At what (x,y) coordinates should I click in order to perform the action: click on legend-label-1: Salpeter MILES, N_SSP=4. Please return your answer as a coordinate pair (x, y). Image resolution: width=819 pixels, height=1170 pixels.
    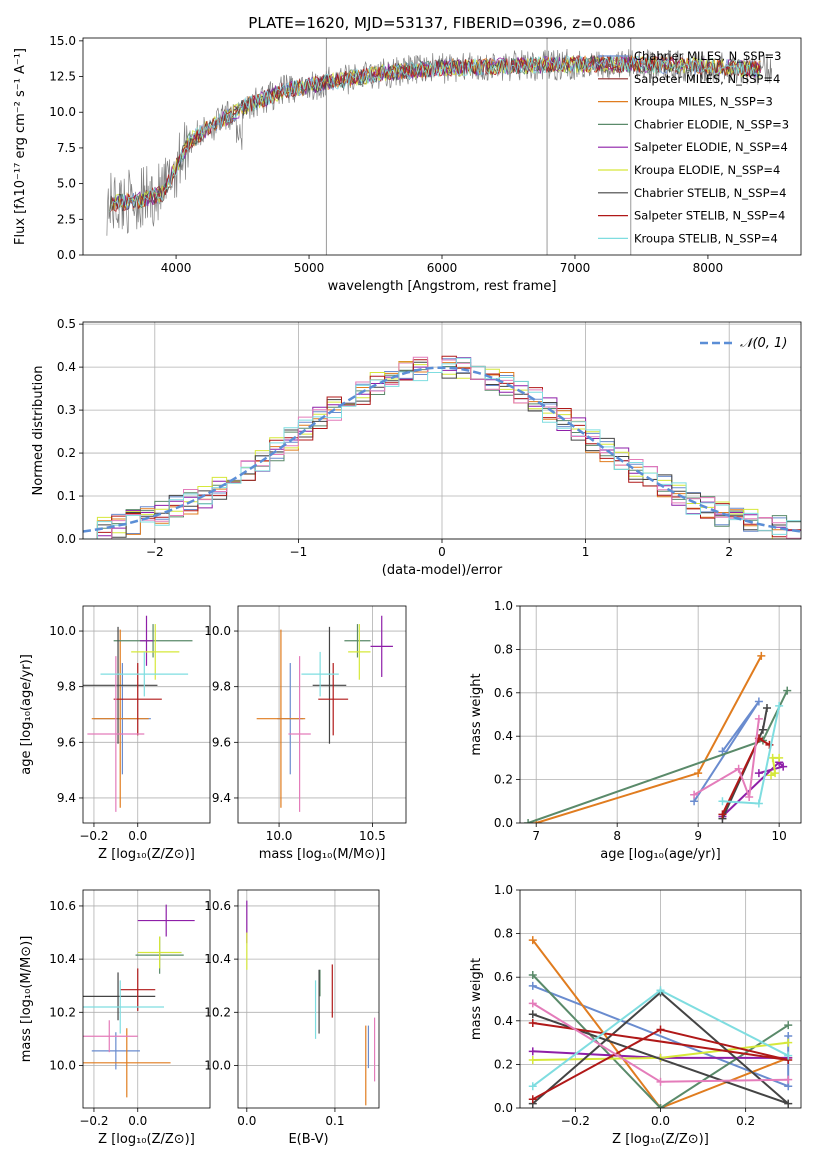
    Looking at the image, I should click on (707, 79).